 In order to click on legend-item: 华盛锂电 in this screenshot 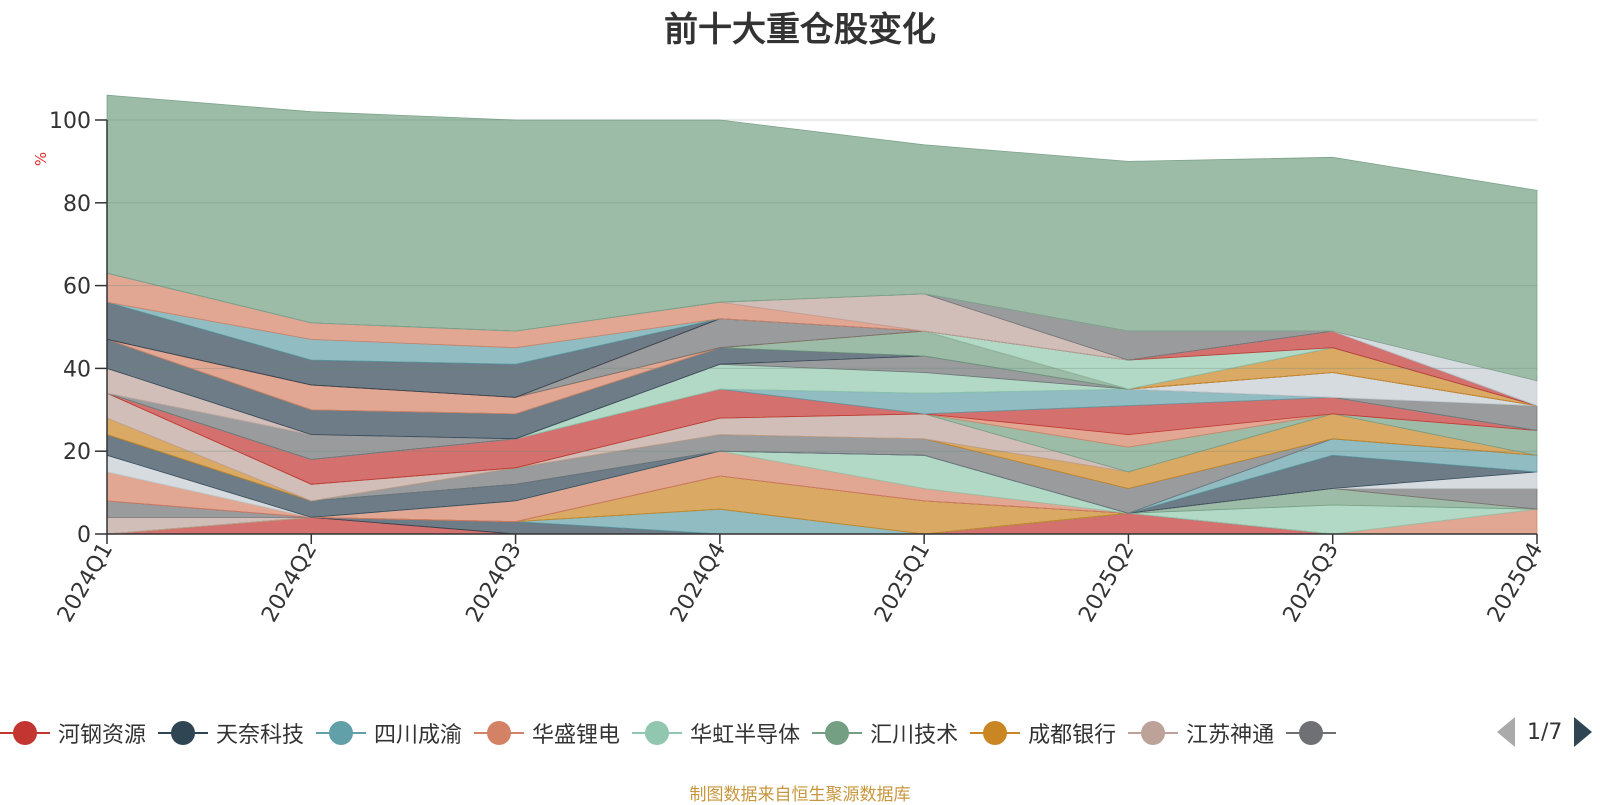, I will do `click(547, 733)`.